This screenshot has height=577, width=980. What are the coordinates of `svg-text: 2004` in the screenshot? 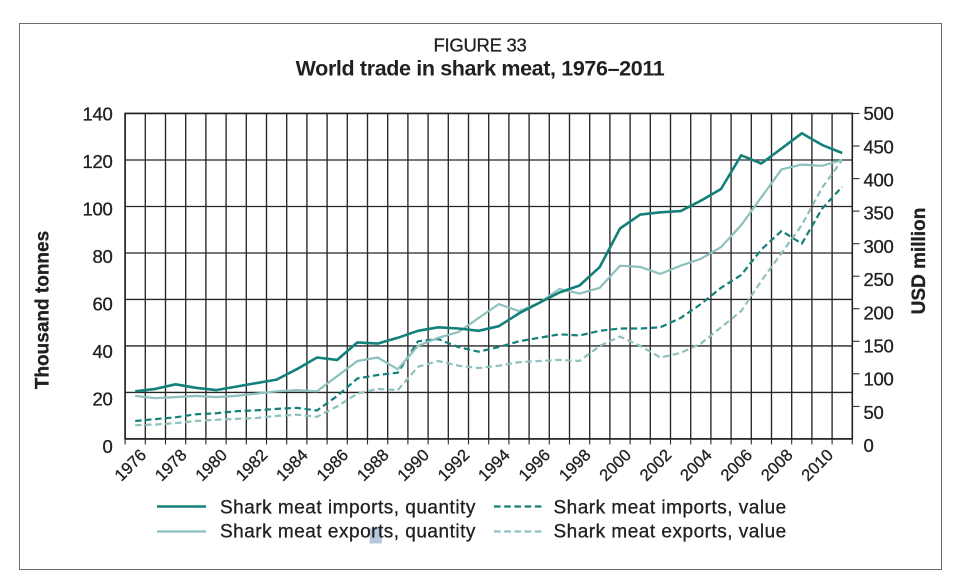 It's located at (696, 465).